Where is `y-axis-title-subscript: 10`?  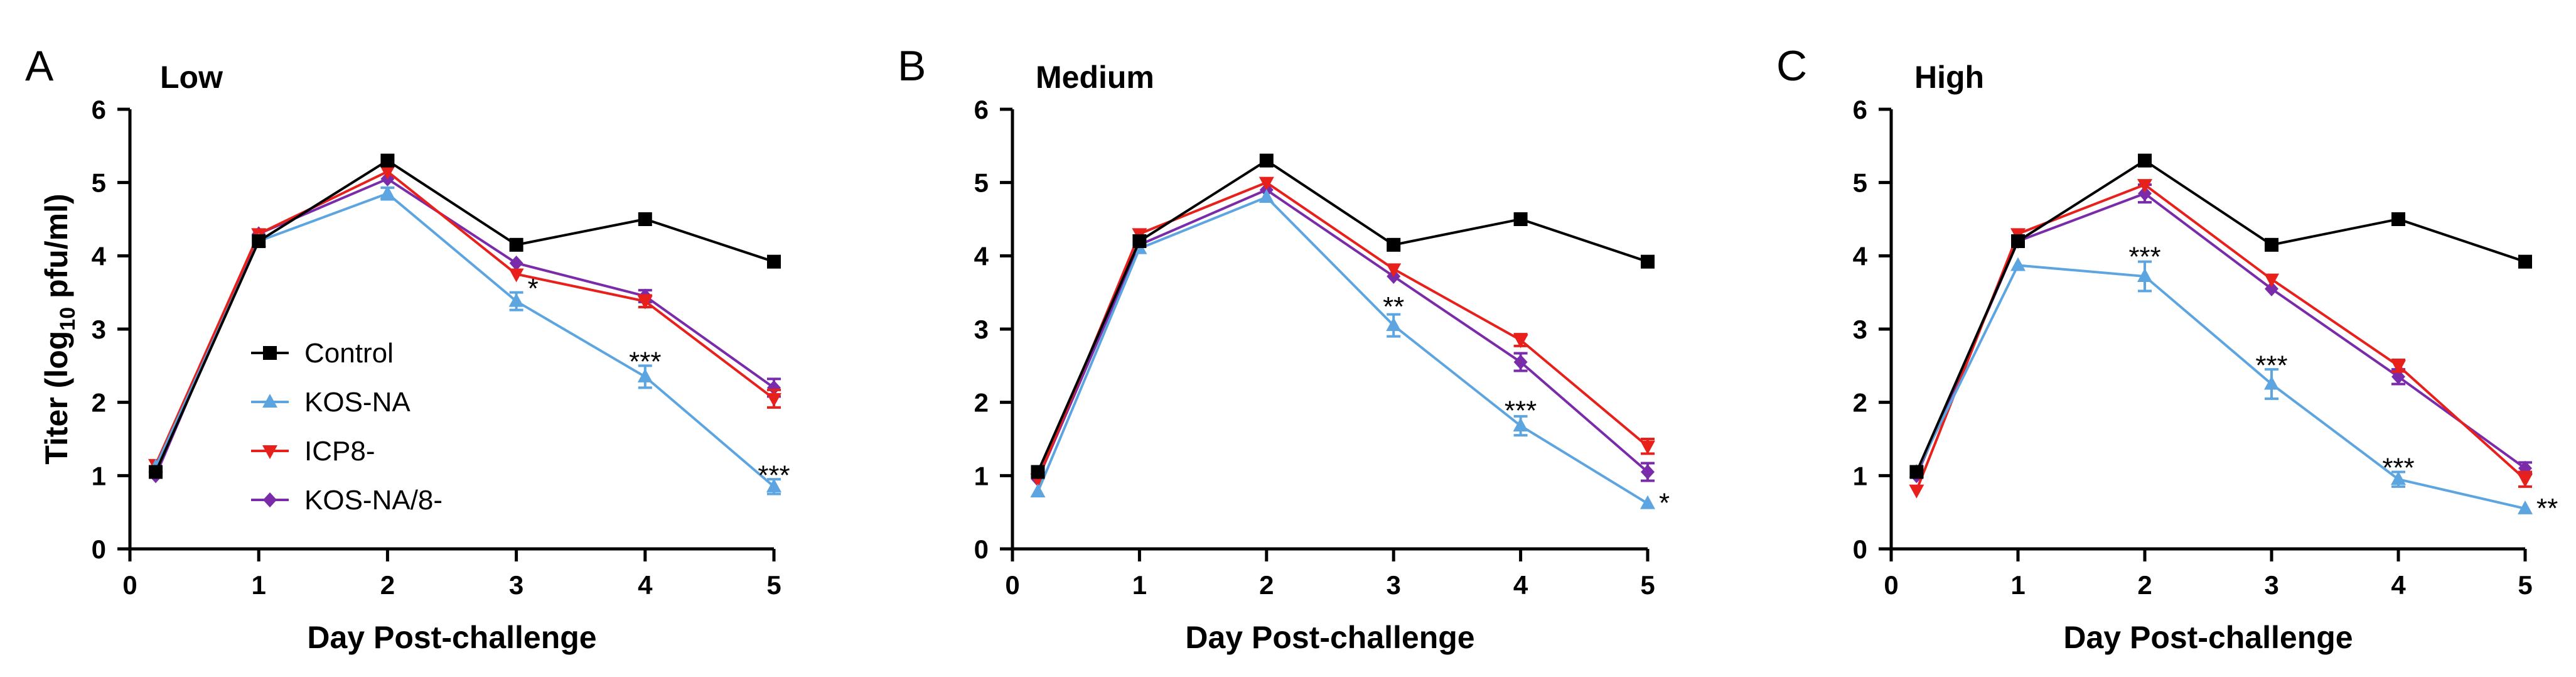
y-axis-title-subscript: 10 is located at coordinates (68, 319).